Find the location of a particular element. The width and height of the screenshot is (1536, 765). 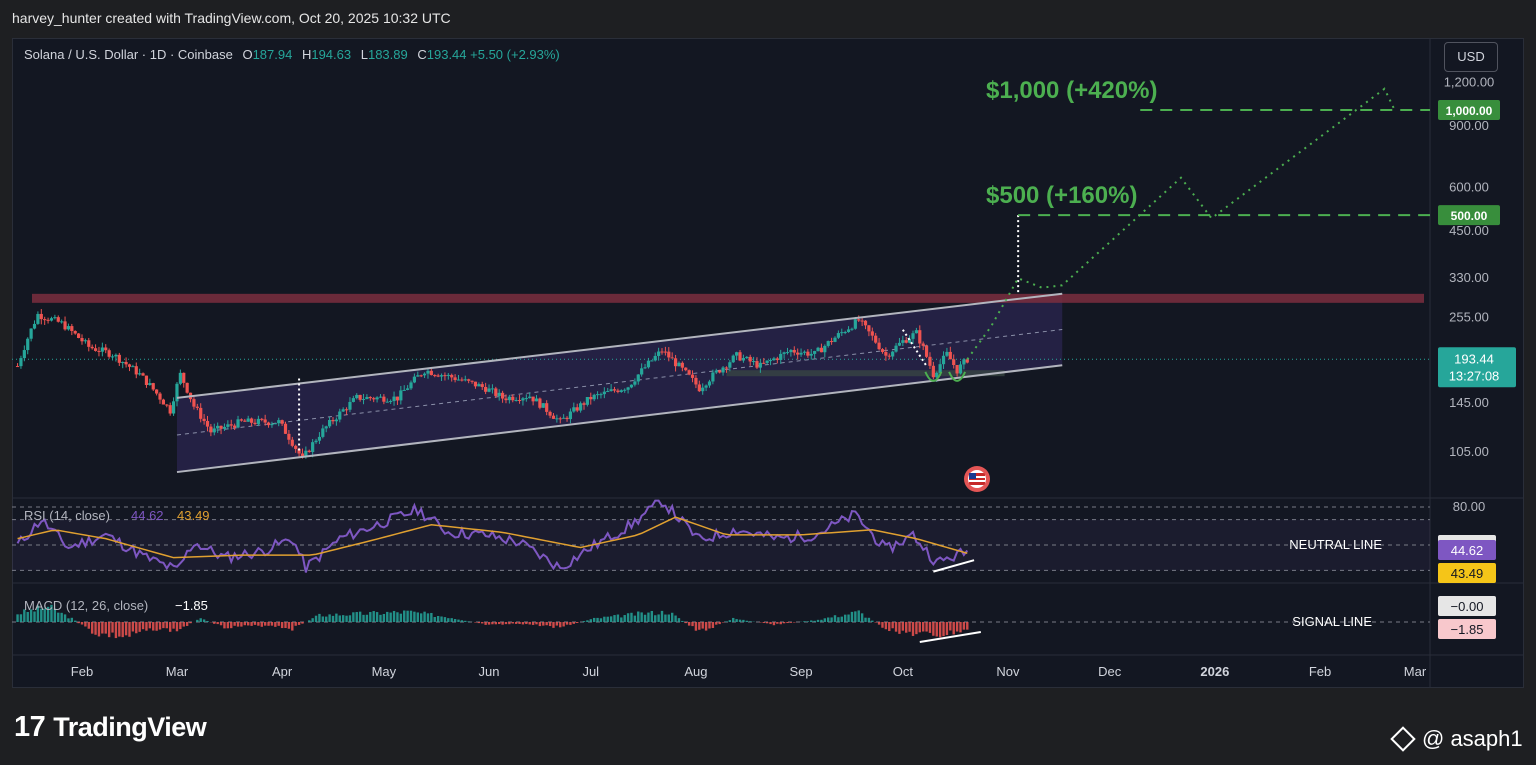

target-500-label: $500 (+160%) is located at coordinates (1061, 195).